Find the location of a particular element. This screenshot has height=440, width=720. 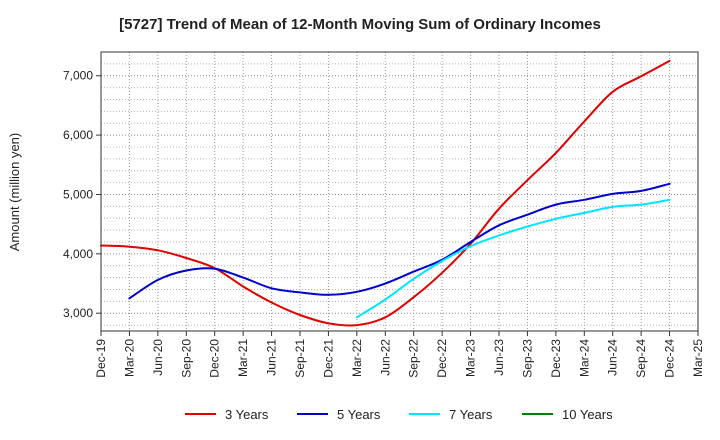

x-tick-label: Mar-23 is located at coordinates (471, 358).